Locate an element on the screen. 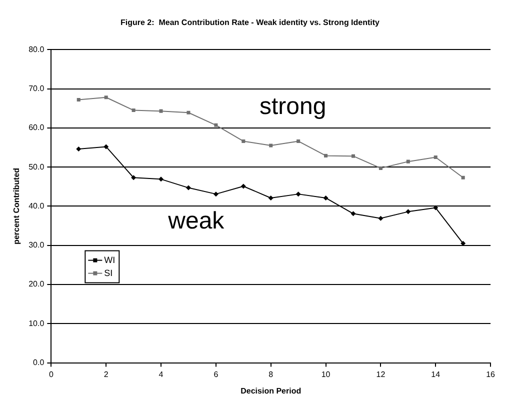 The height and width of the screenshot is (408, 506). y-tick-label: 20.0 is located at coordinates (36, 284).